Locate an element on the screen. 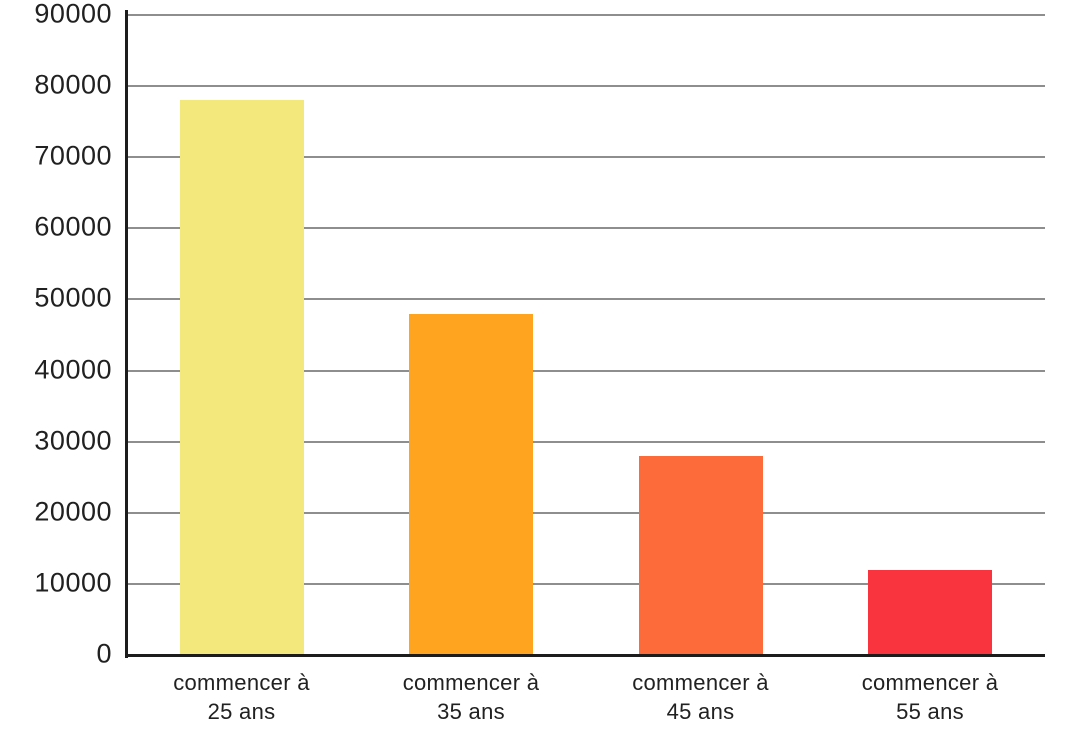  y-tick-label-10000: 10000 is located at coordinates (73, 582).